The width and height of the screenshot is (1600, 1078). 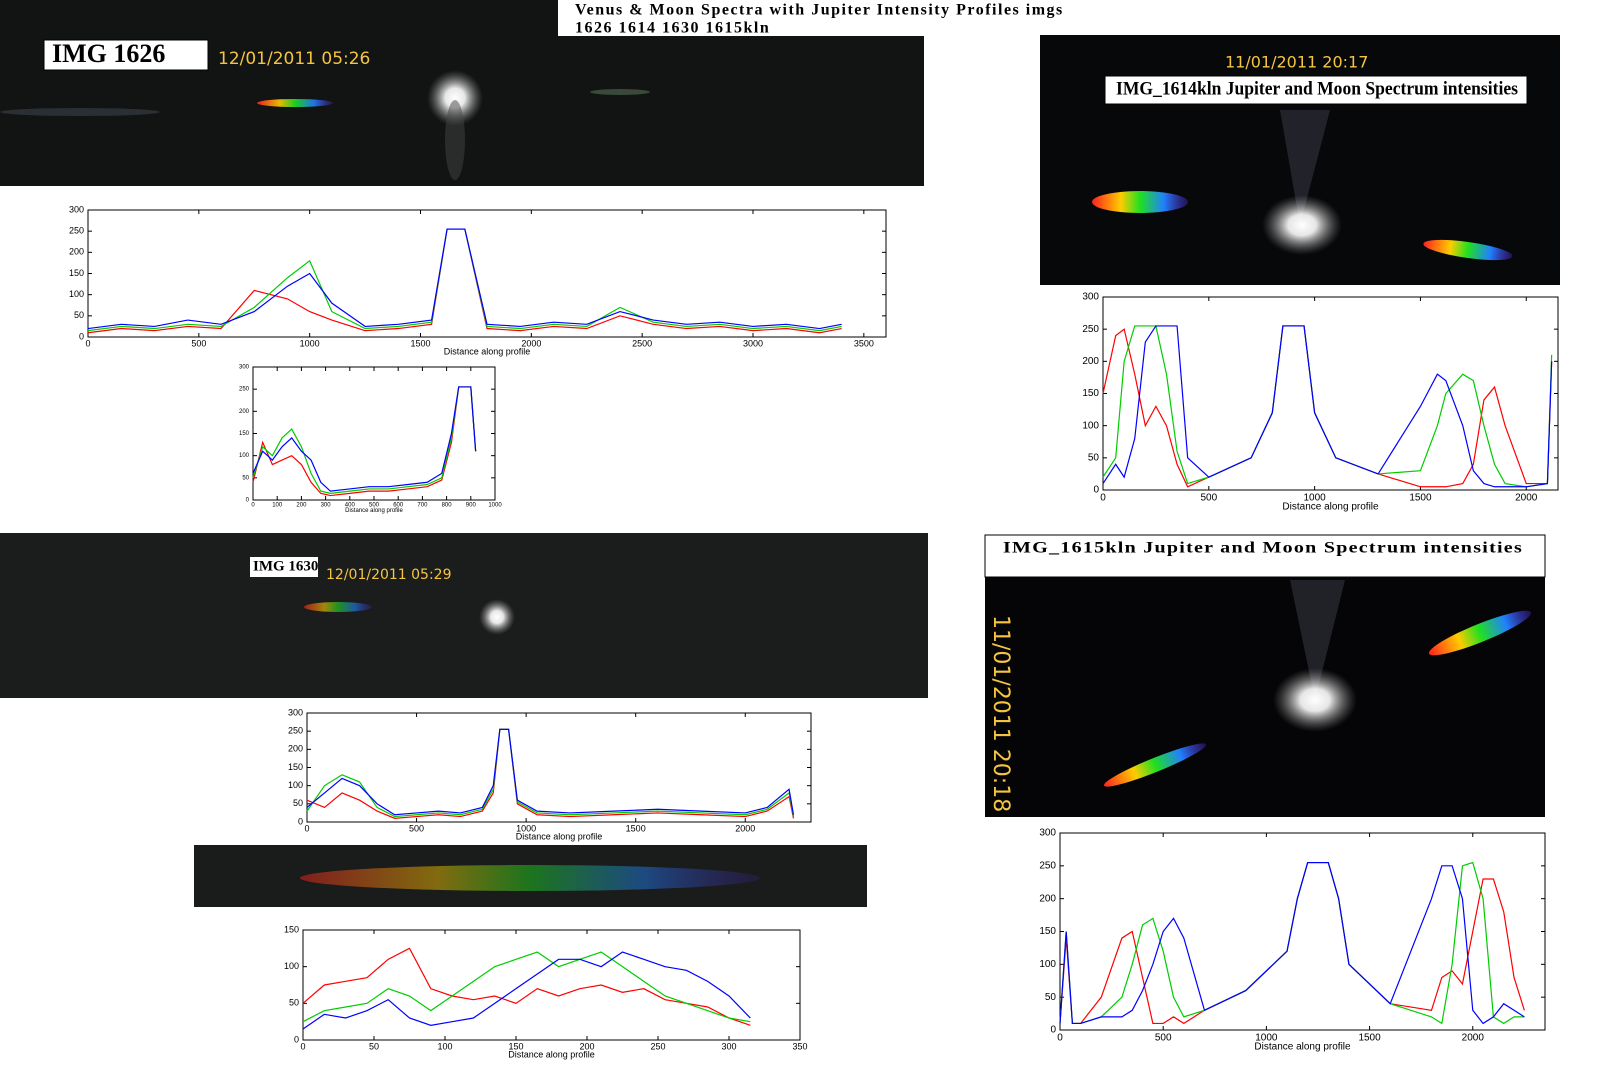 I want to click on image-label: IMG 1630, so click(x=285, y=566).